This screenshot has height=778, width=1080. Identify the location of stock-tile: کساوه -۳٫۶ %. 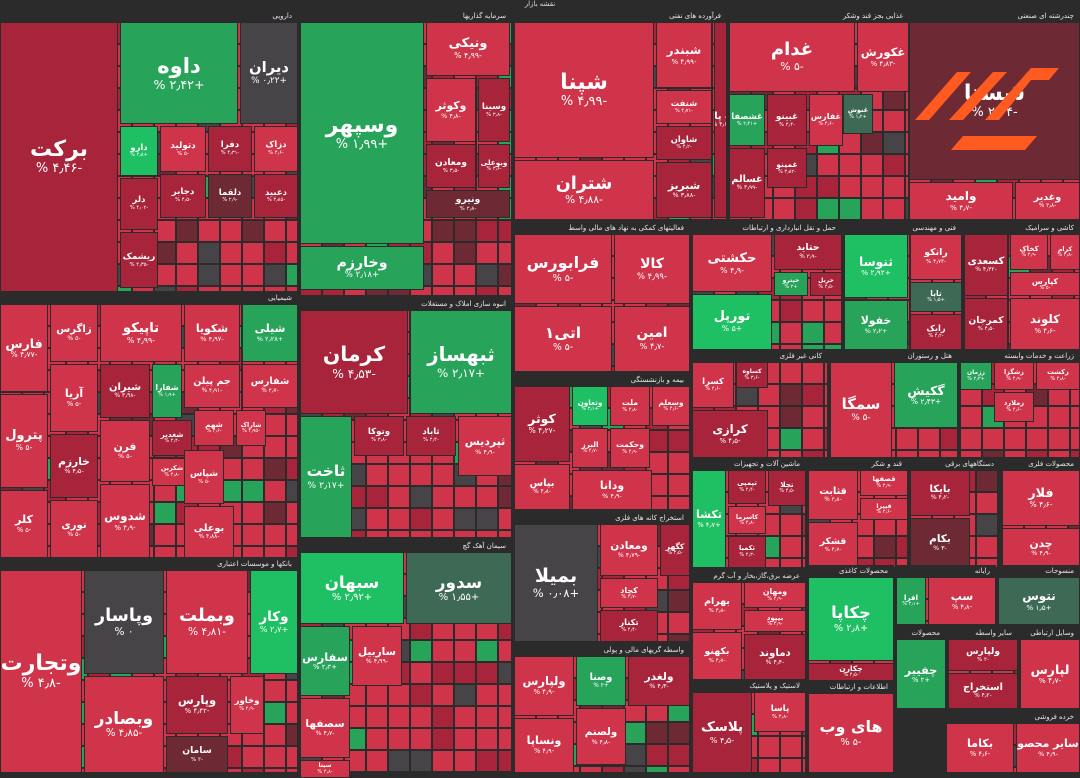
(752, 375).